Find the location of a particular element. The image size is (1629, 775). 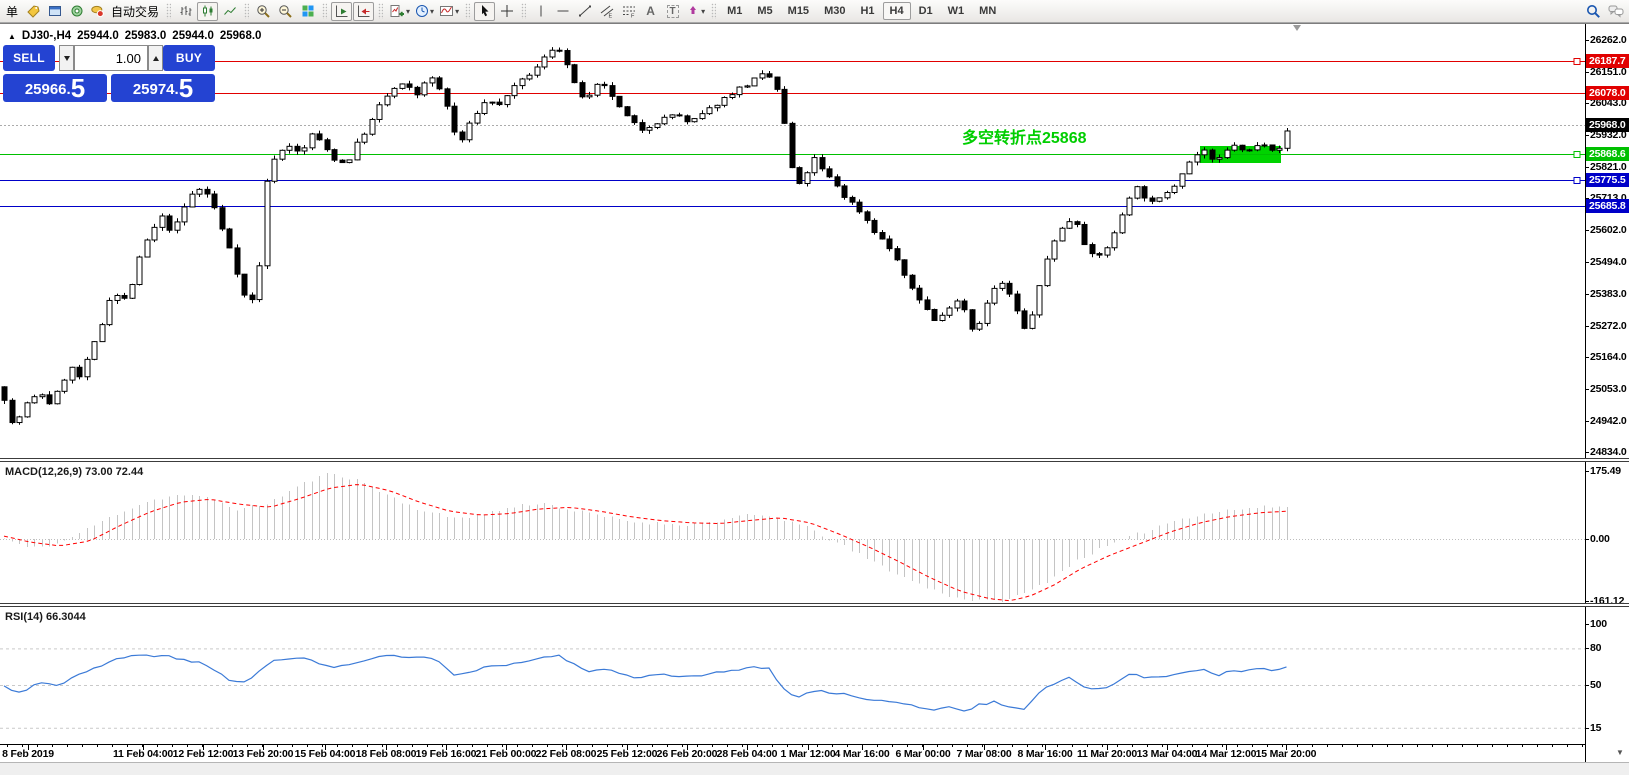

chart-shift-marker-icon is located at coordinates (1297, 28).